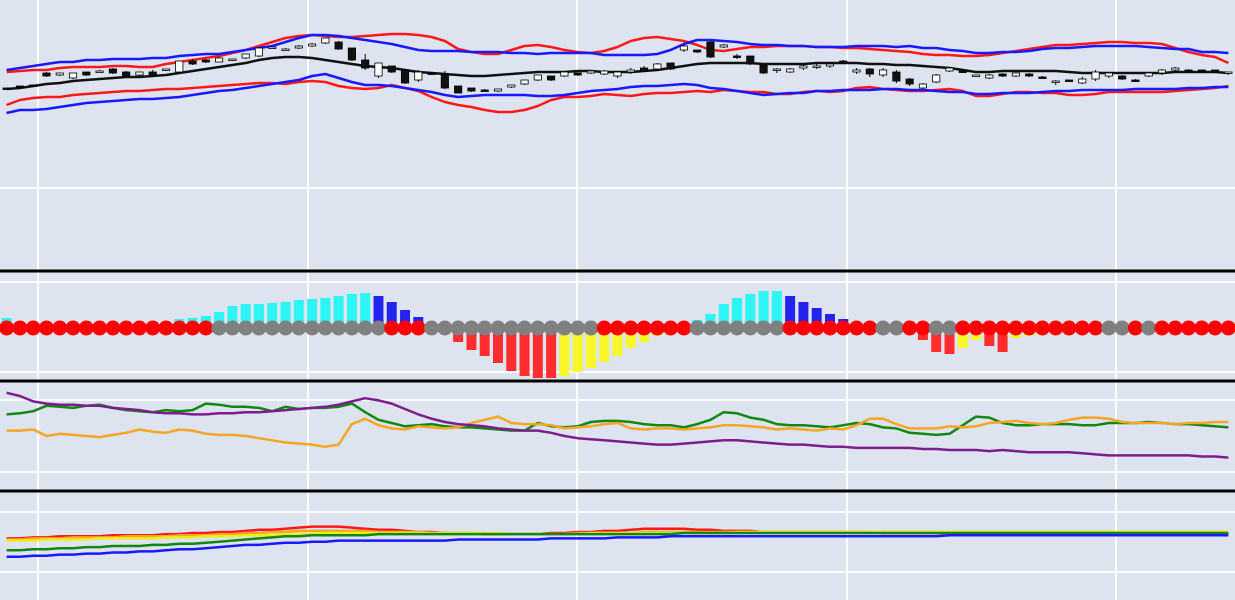 This screenshot has width=1235, height=600. I want to click on keltner-lower-line, so click(617, 93).